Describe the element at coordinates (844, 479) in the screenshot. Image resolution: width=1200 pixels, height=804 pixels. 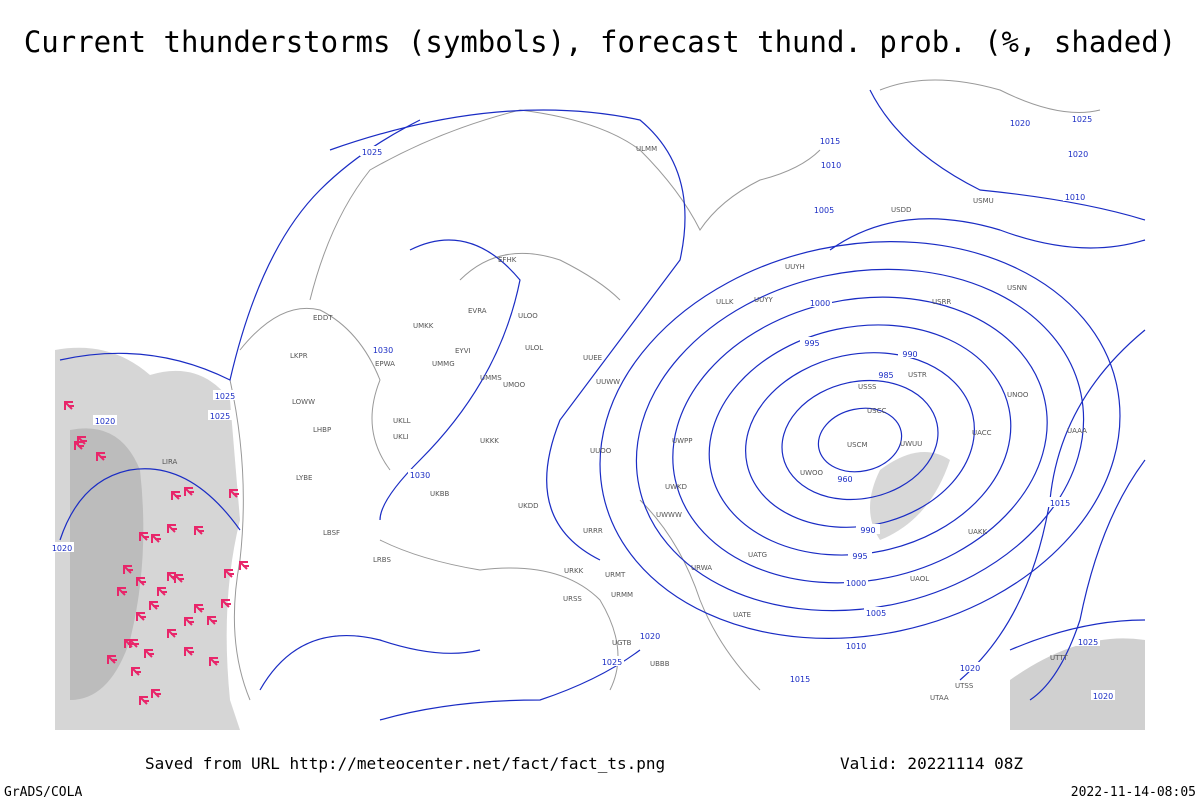
I see `isobar-label: 960` at that location.